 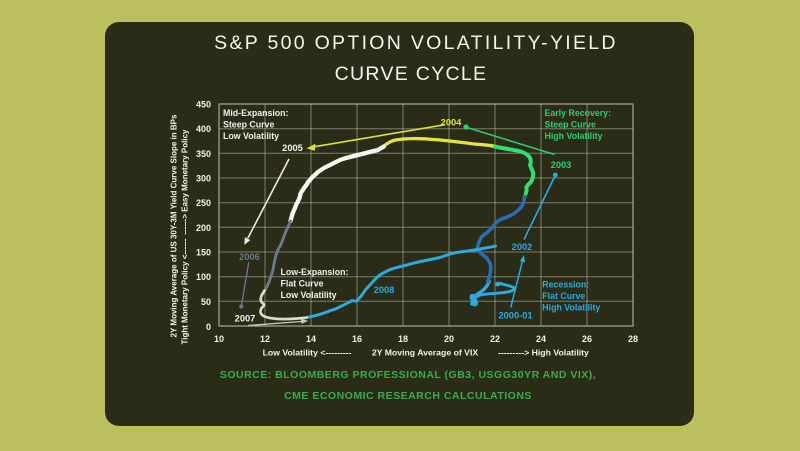 I want to click on svg-text: 2005, so click(x=292, y=148).